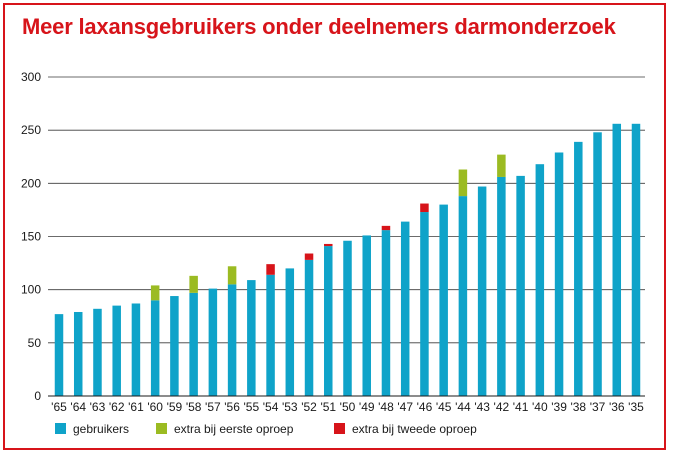  I want to click on y-tick-label: 150, so click(31, 237).